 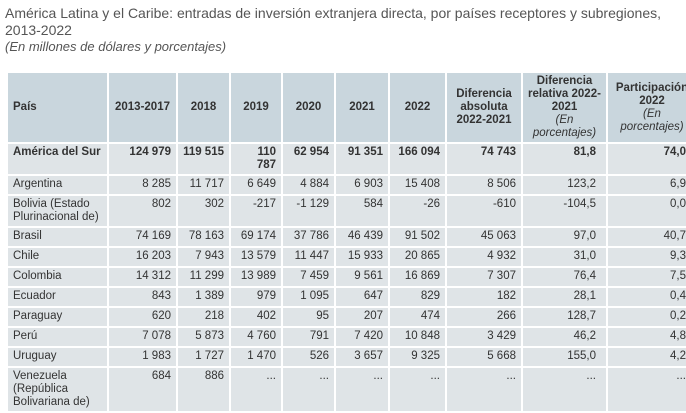 I want to click on value-cell: 6,9, so click(x=646, y=185).